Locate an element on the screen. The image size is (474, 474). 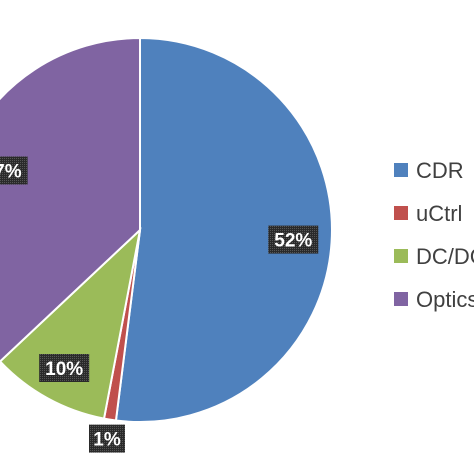
data-label-optics: 37% is located at coordinates (14, 170).